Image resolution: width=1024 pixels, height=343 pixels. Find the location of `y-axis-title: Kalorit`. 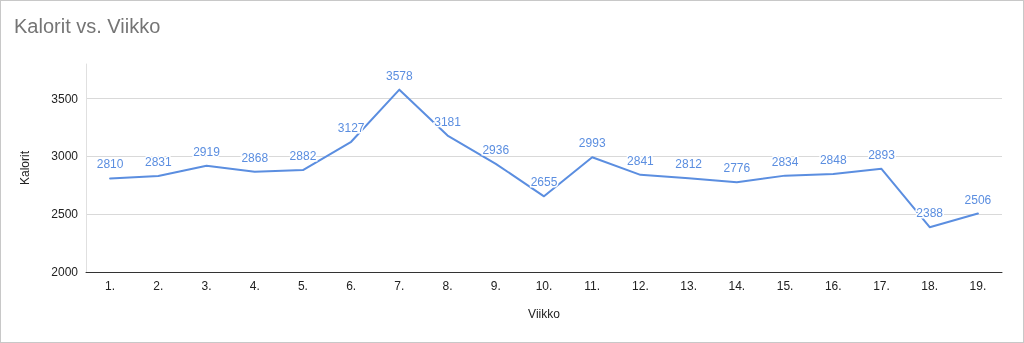

y-axis-title: Kalorit is located at coordinates (25, 168).